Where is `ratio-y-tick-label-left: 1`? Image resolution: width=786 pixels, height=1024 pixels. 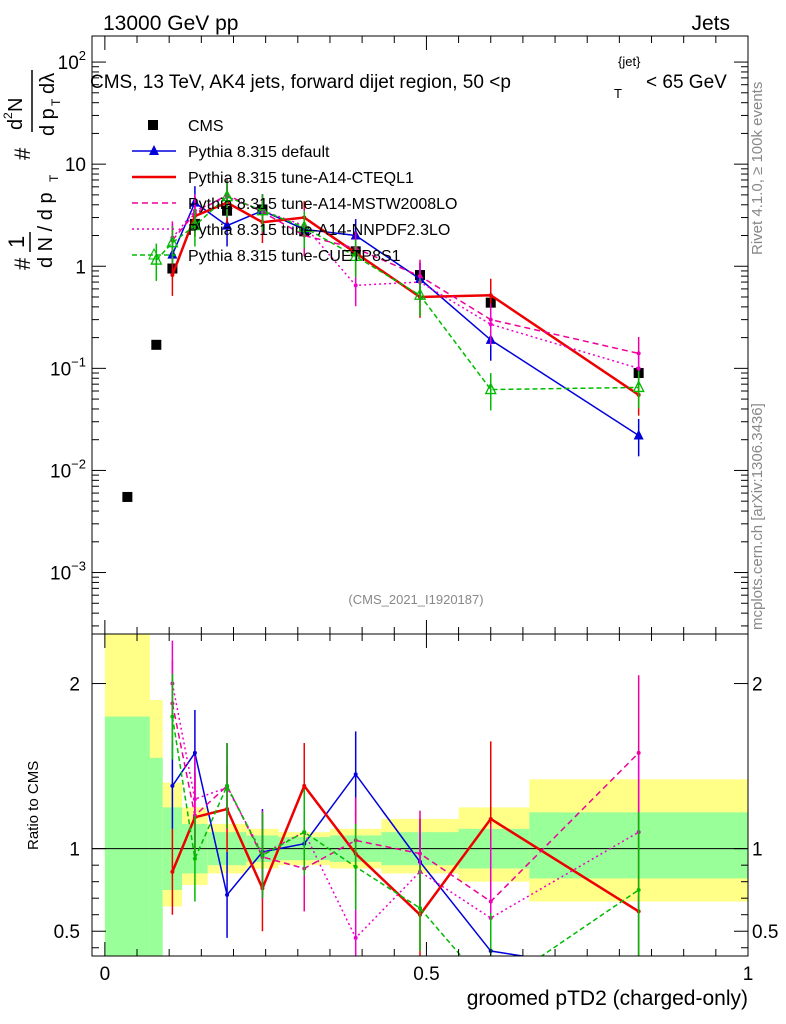 ratio-y-tick-label-left: 1 is located at coordinates (74, 850).